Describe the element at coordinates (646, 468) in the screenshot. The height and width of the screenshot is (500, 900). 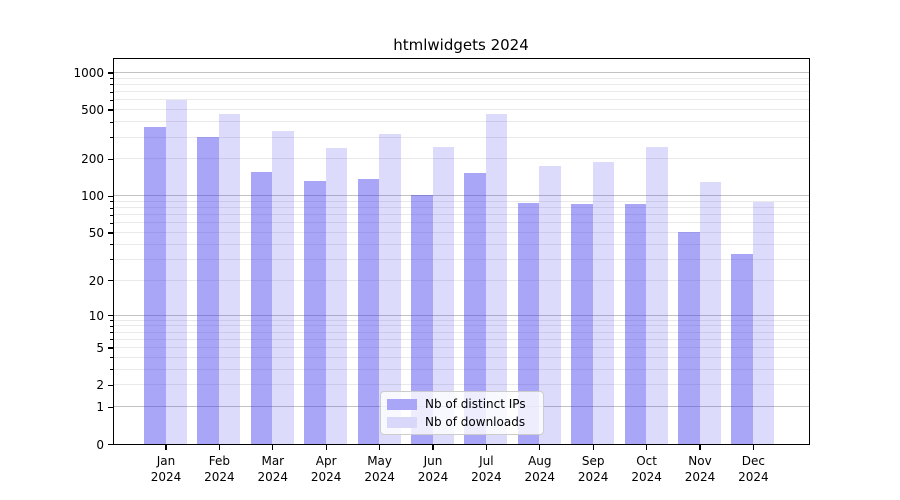
I see `x-tick-label: Oct 2024` at that location.